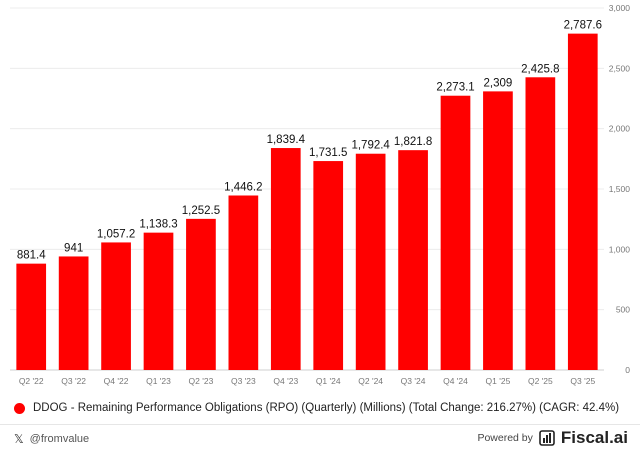  What do you see at coordinates (320, 424) in the screenshot?
I see `footer-divider` at bounding box center [320, 424].